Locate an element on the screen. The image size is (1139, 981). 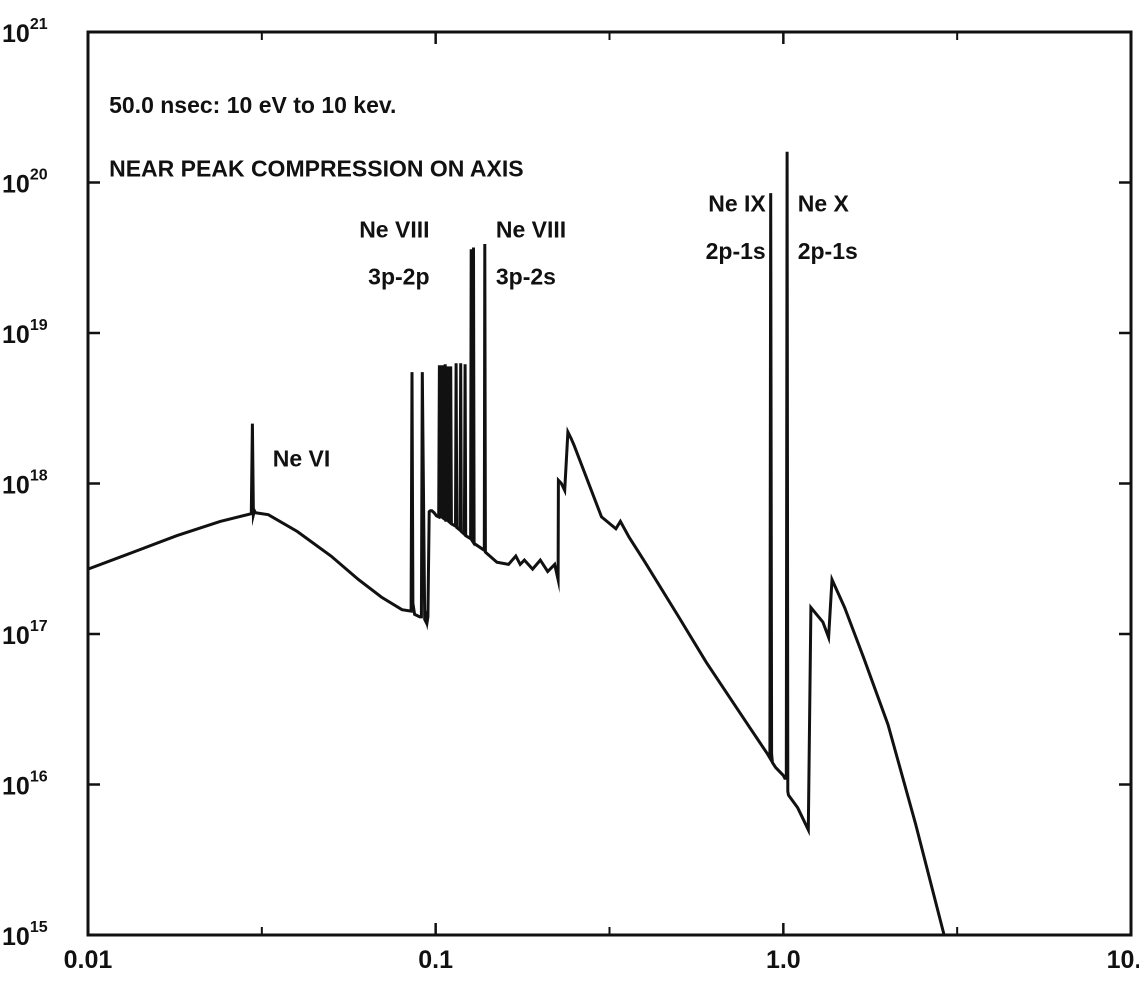
x-tick-label: 10.0 is located at coordinates (1123, 960).